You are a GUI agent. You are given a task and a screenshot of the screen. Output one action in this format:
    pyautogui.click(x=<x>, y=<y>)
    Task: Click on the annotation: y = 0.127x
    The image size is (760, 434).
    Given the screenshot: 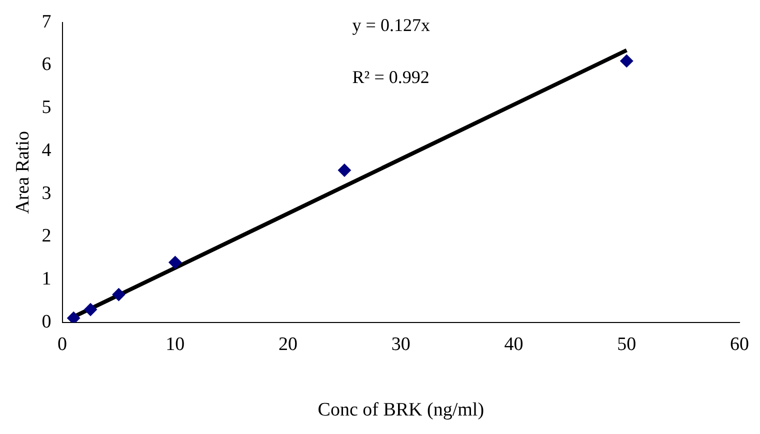 What is the action you would take?
    pyautogui.click(x=391, y=25)
    